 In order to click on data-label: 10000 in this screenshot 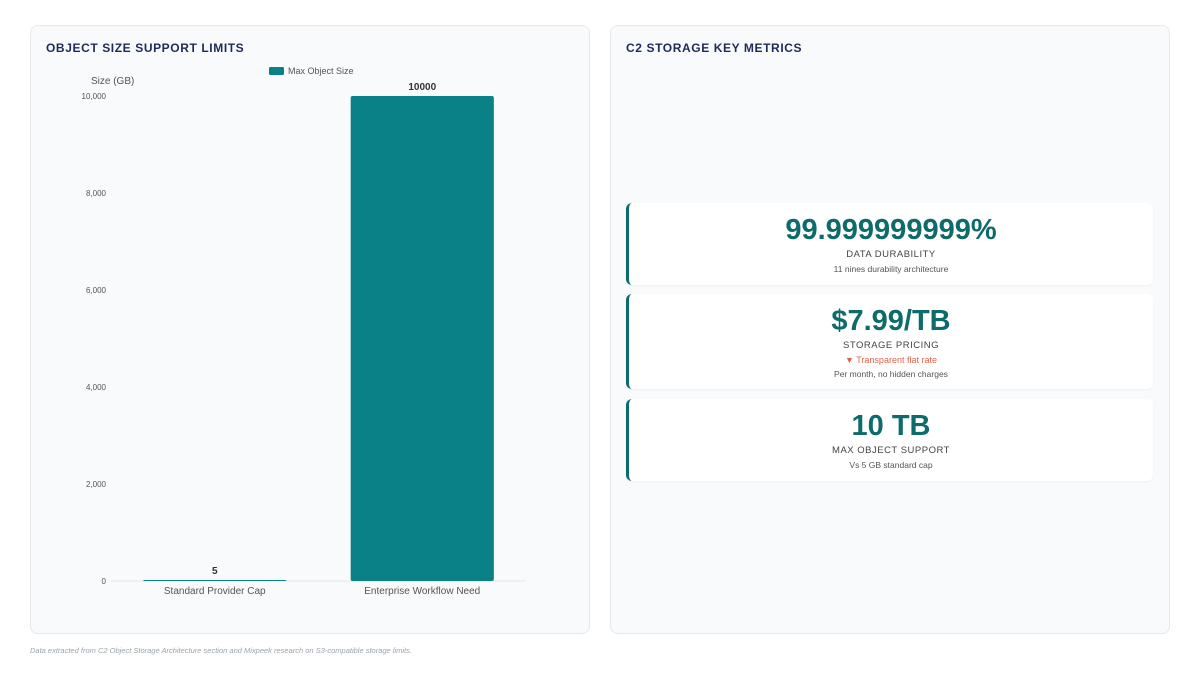, I will do `click(422, 87)`.